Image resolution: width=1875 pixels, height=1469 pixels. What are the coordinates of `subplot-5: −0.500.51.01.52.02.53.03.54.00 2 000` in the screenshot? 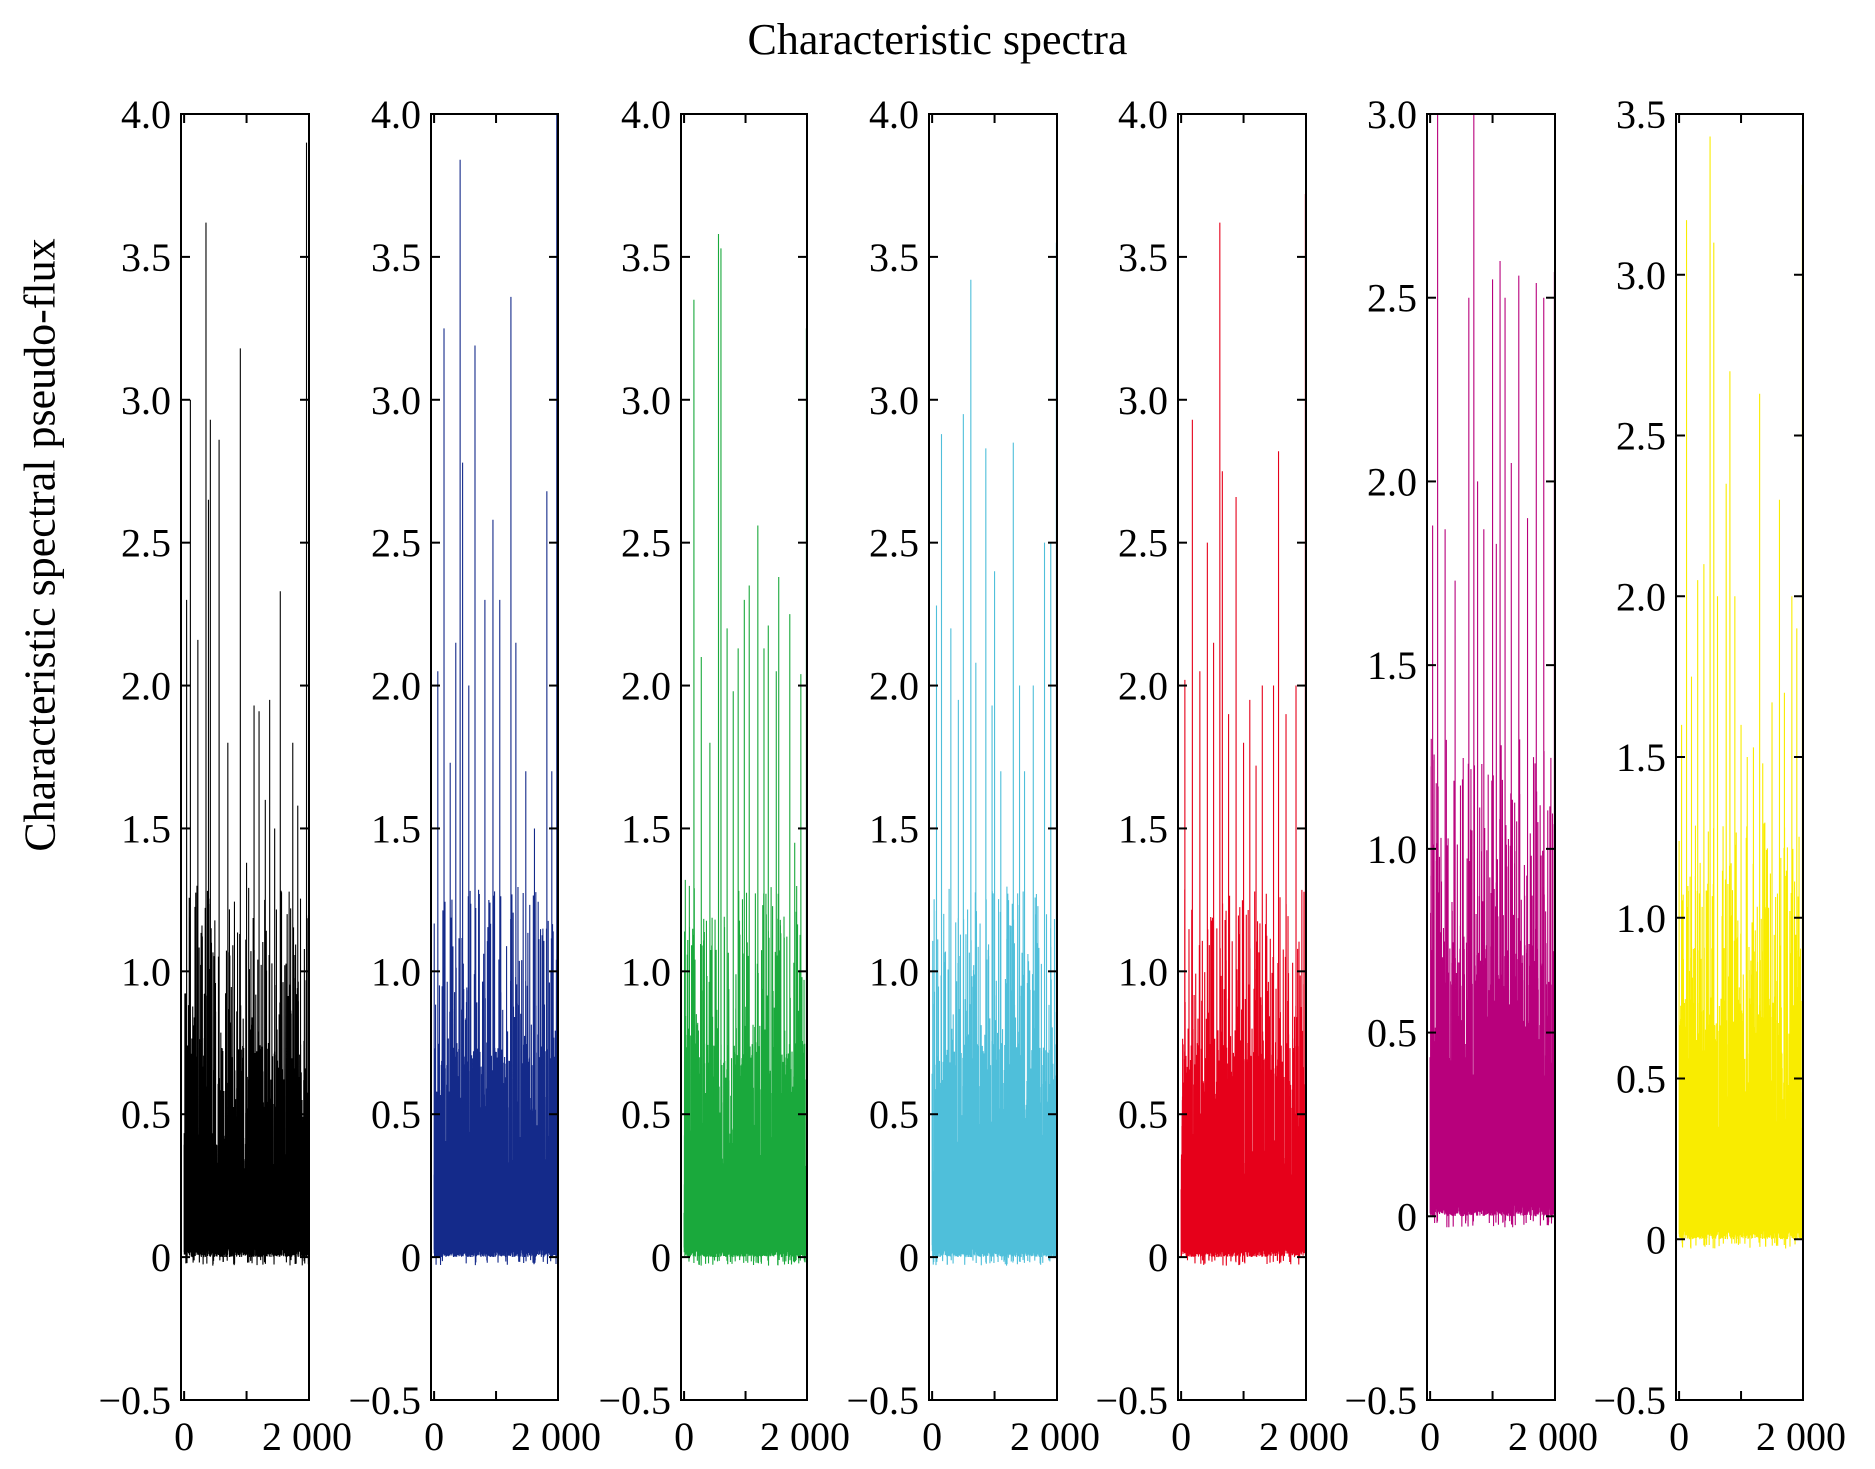 It's located at (1222, 775).